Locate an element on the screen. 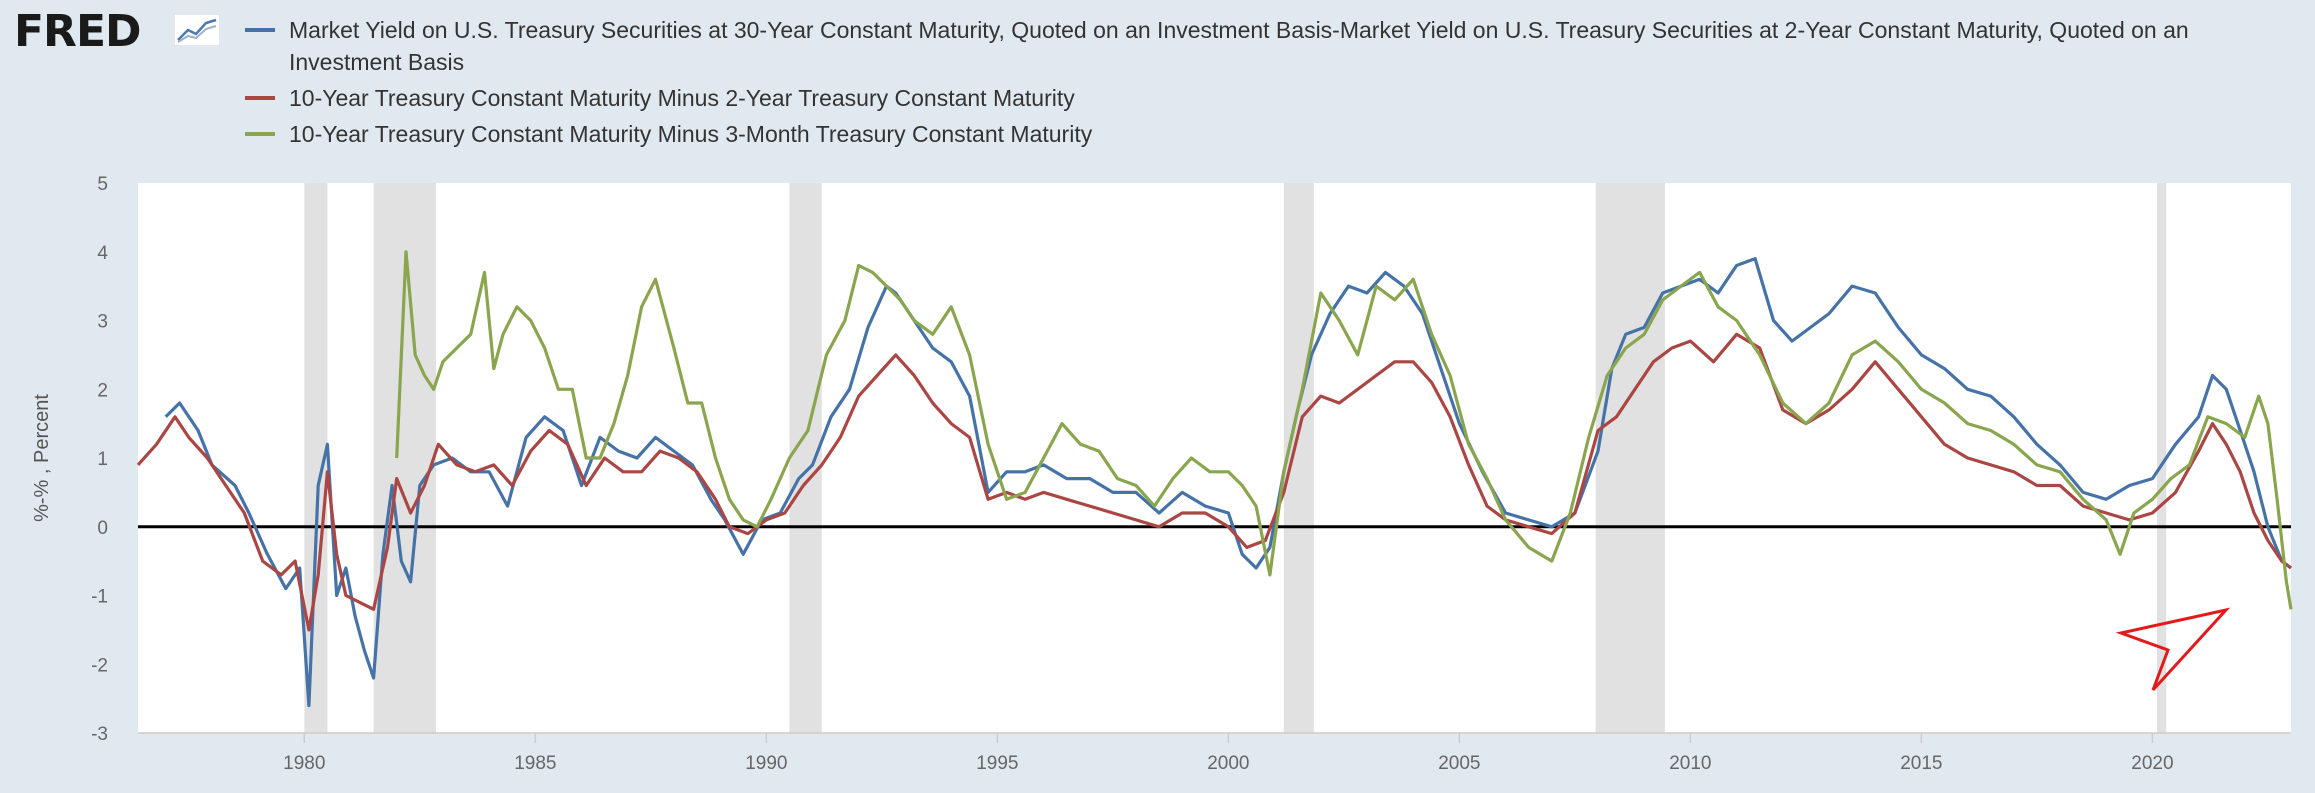 The width and height of the screenshot is (2315, 793). legend-swatch-green is located at coordinates (260, 134).